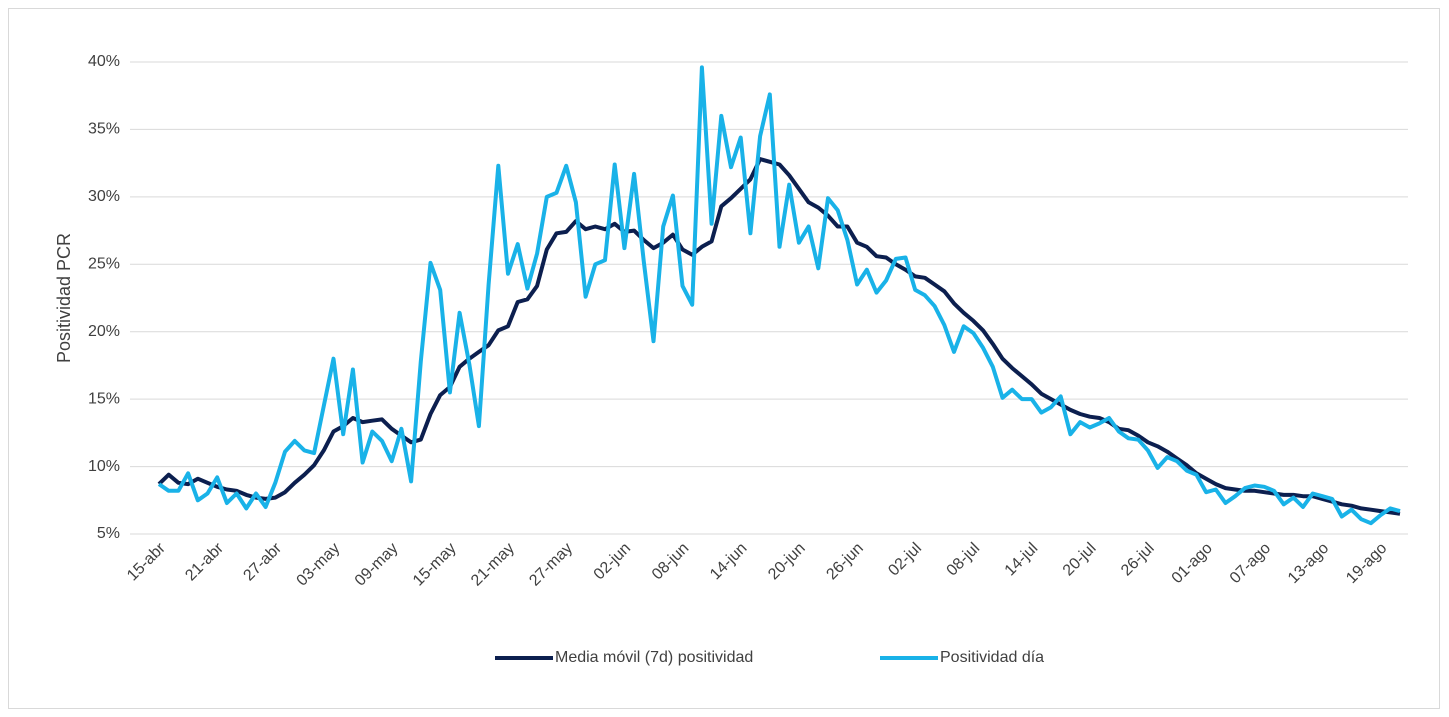 This screenshot has width=1449, height=717. I want to click on y-tick-label: 25%, so click(104, 264).